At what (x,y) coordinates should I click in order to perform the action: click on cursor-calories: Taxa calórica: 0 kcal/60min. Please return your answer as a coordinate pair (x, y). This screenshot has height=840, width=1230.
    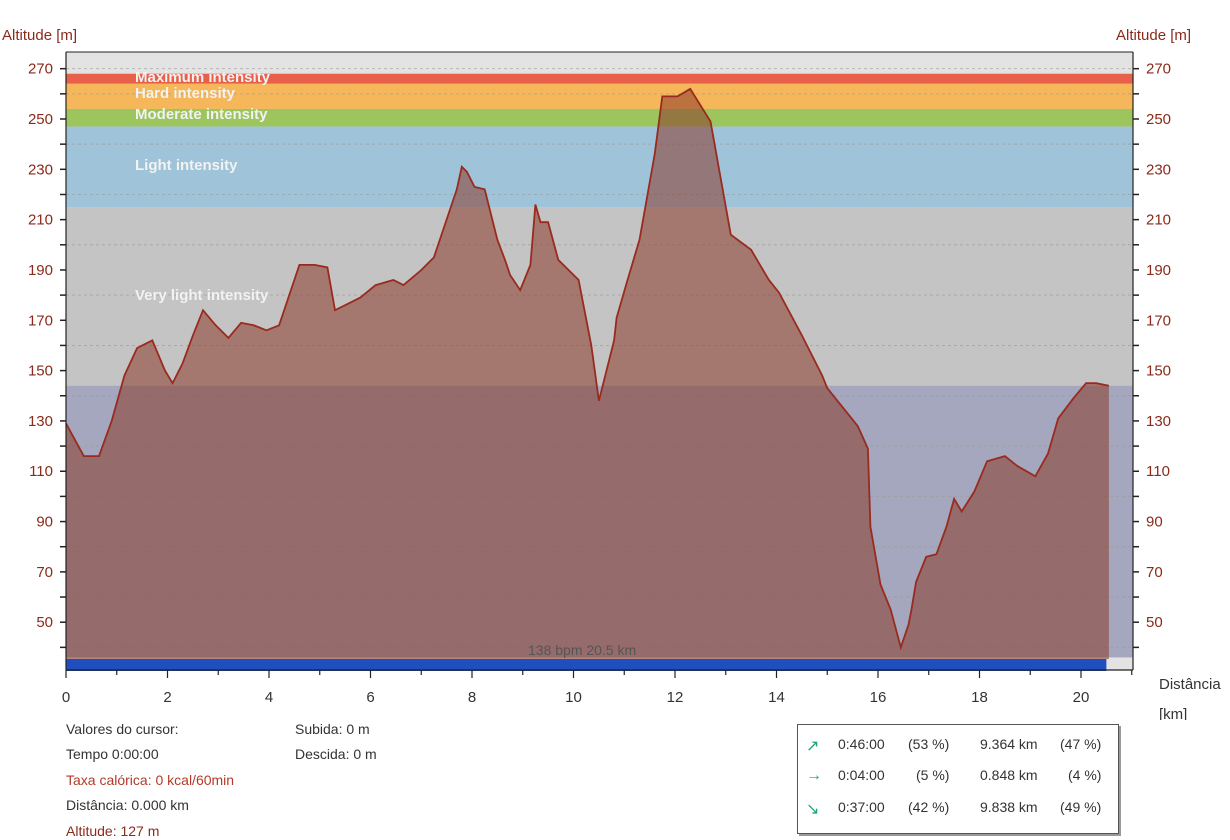
    Looking at the image, I should click on (150, 780).